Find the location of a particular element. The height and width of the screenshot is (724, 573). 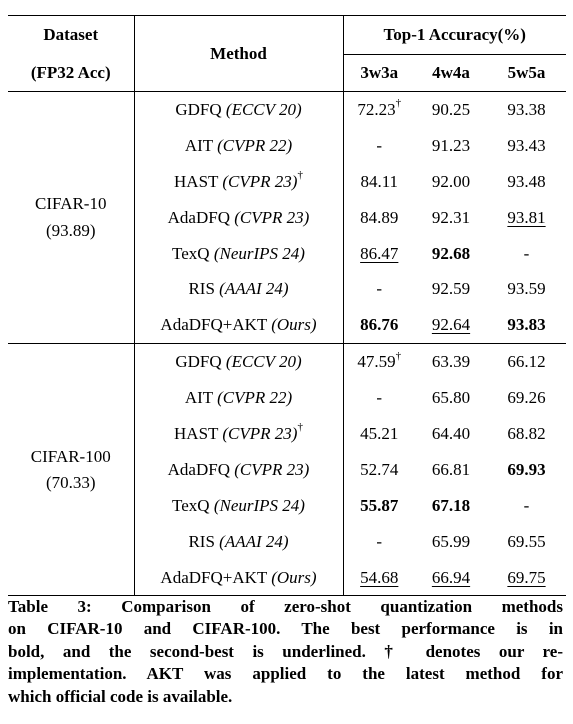

accuracy-value: 68.82 is located at coordinates (526, 433).